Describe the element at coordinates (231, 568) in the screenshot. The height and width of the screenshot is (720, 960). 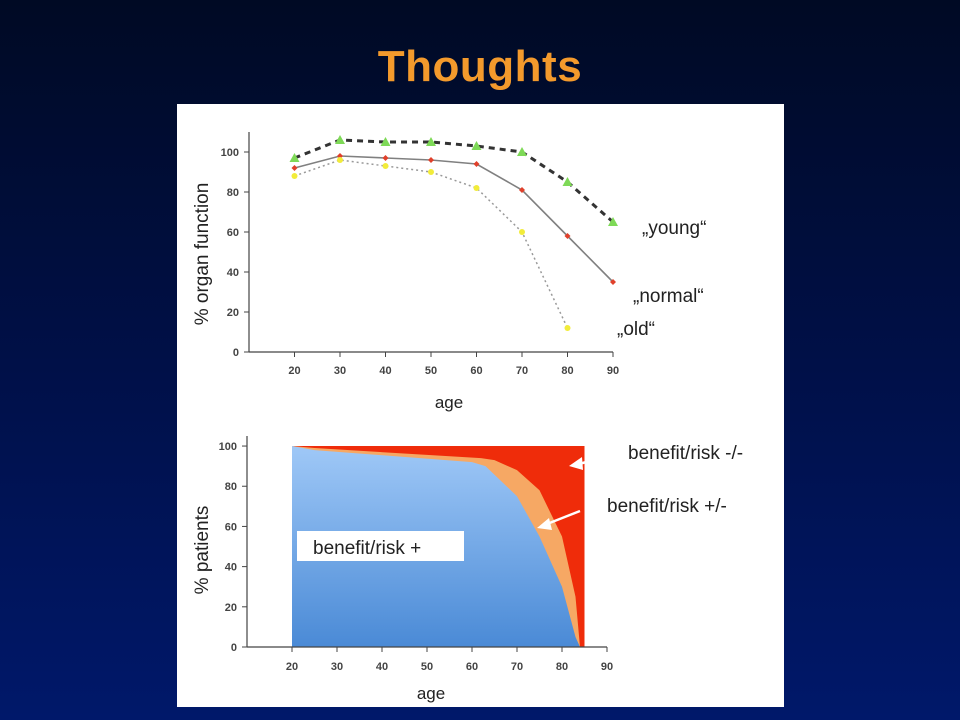
I see `chart2-y-tick-label: 40` at that location.